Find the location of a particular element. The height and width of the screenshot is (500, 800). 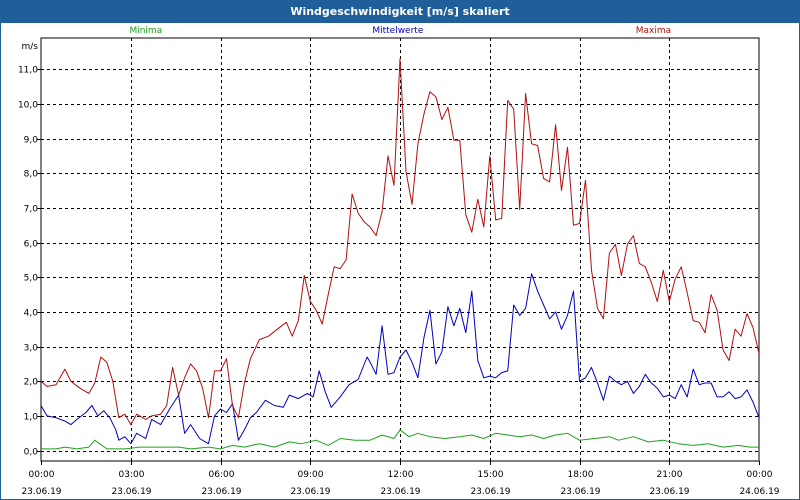

x-tick-date-label: 24.06.19 is located at coordinates (759, 492).